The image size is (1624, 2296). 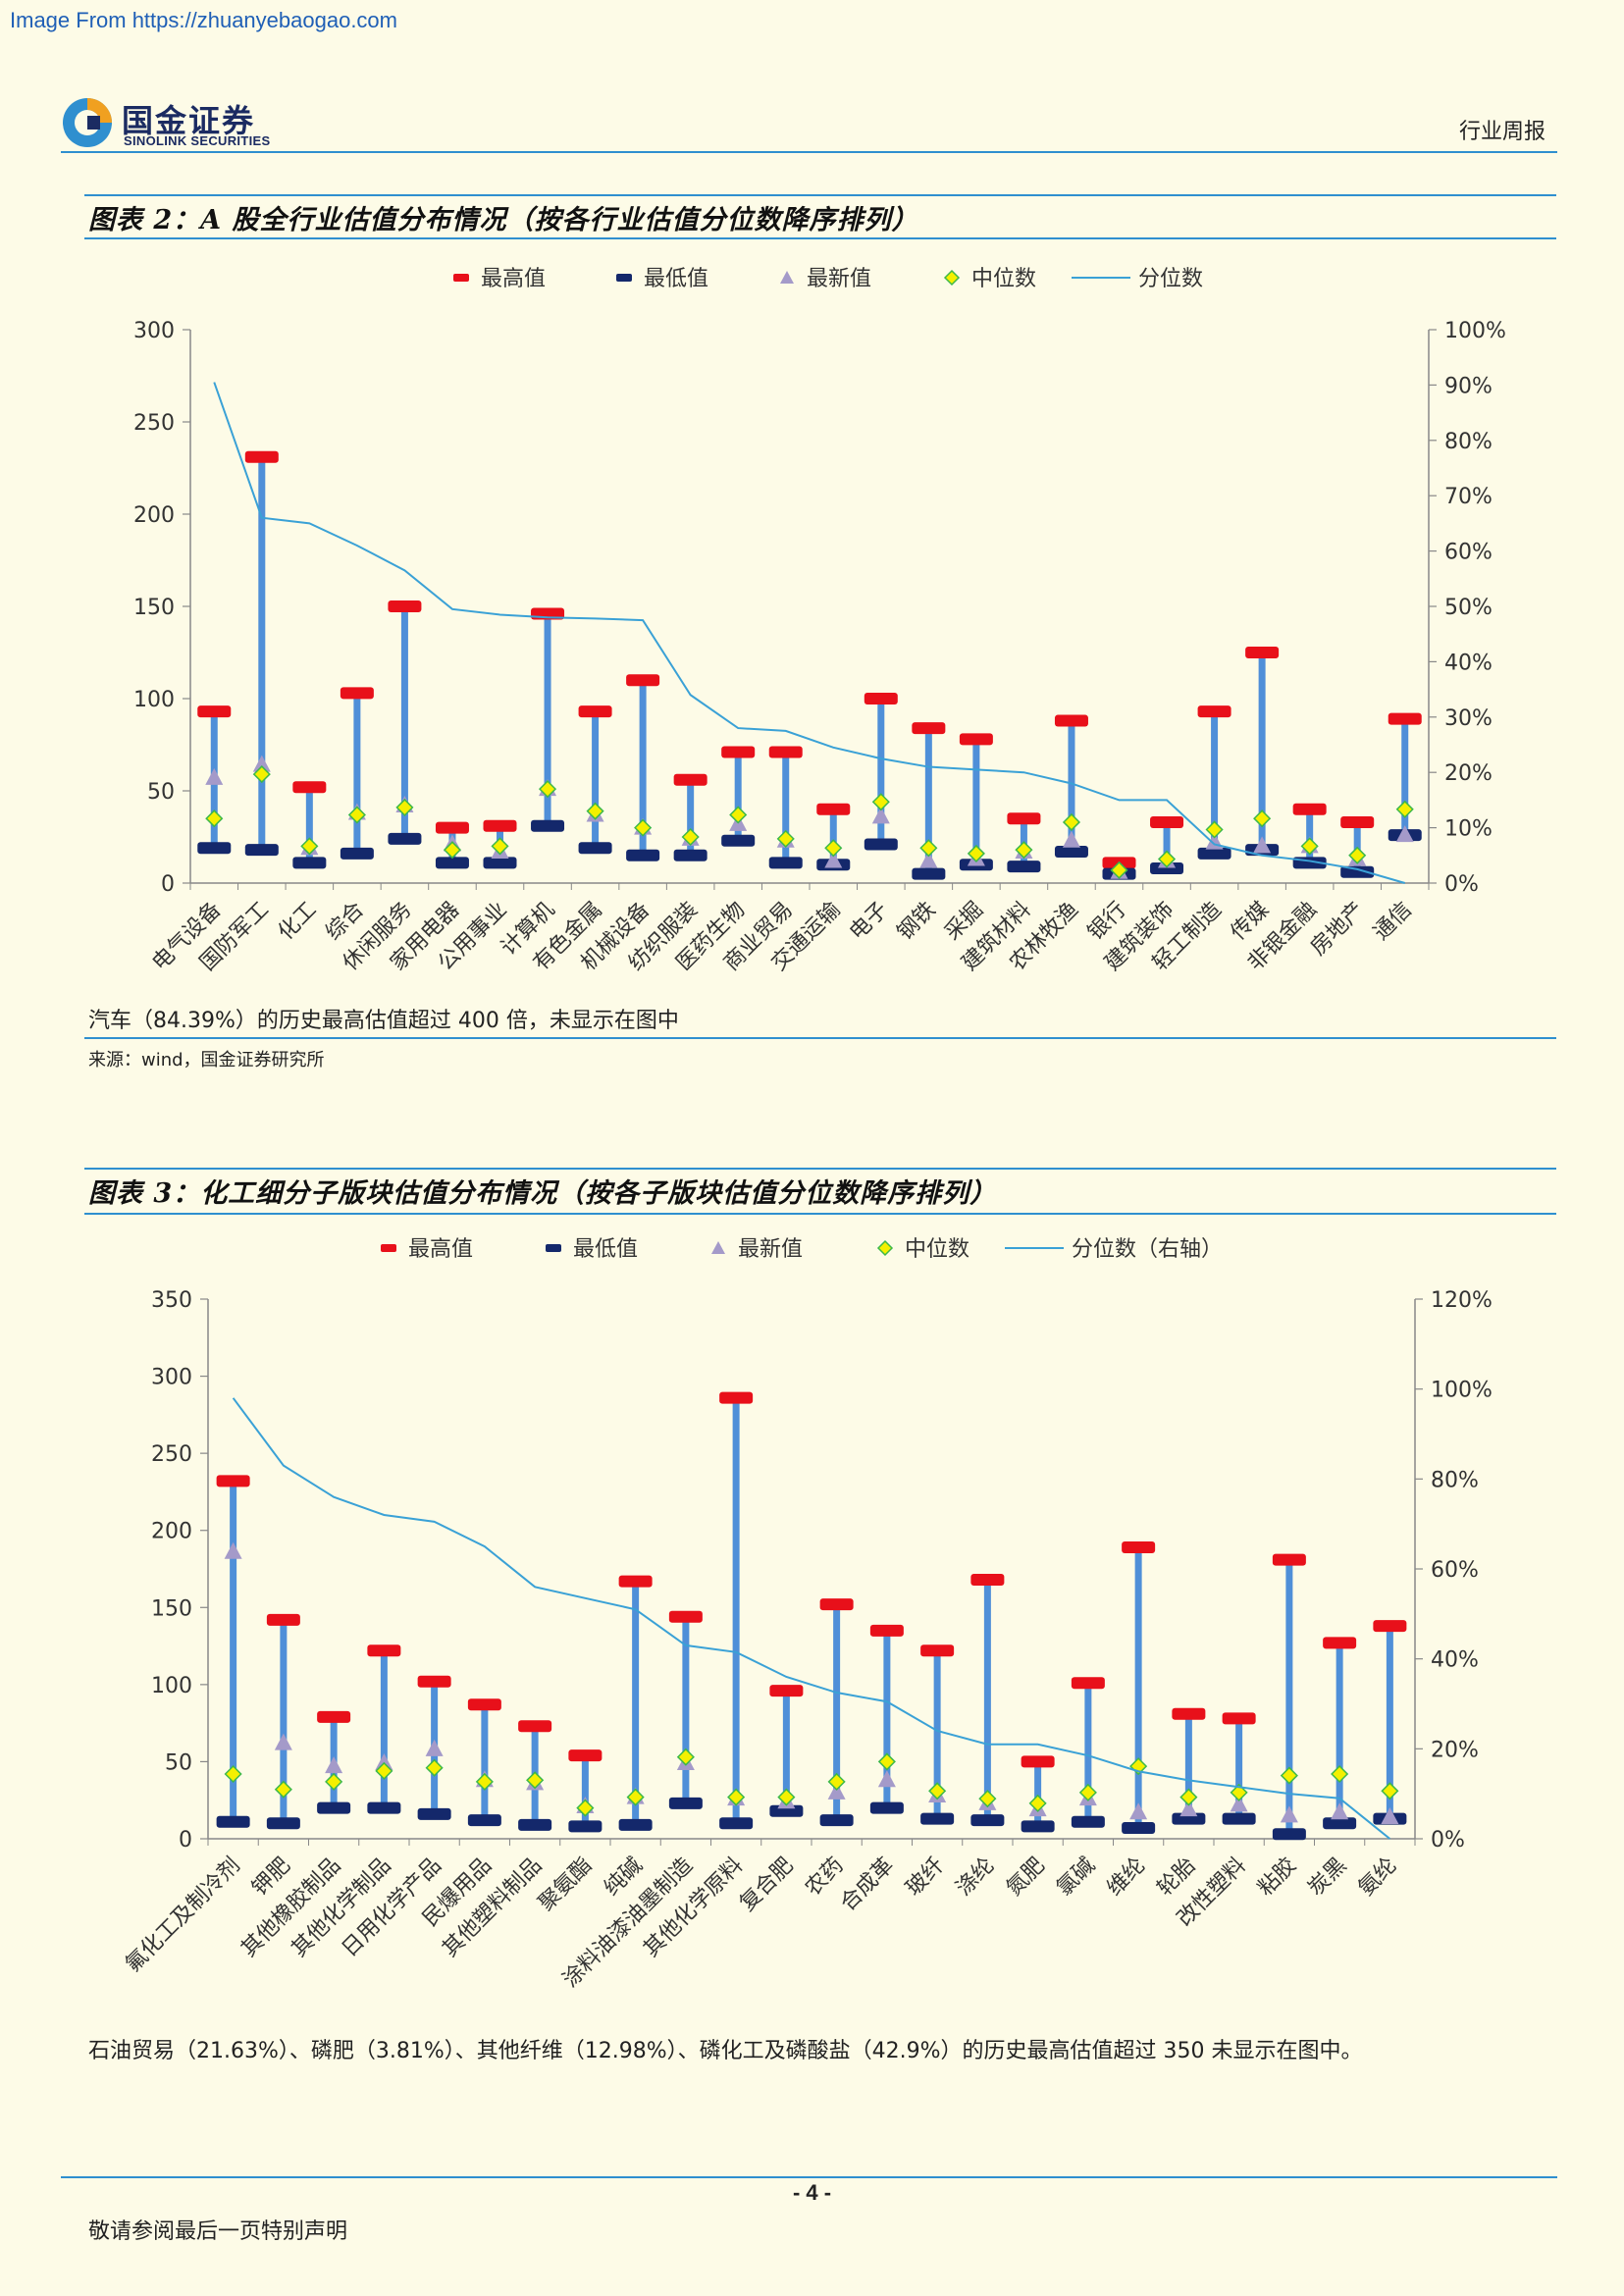 What do you see at coordinates (171, 1300) in the screenshot?
I see `y-tick-label: 350` at bounding box center [171, 1300].